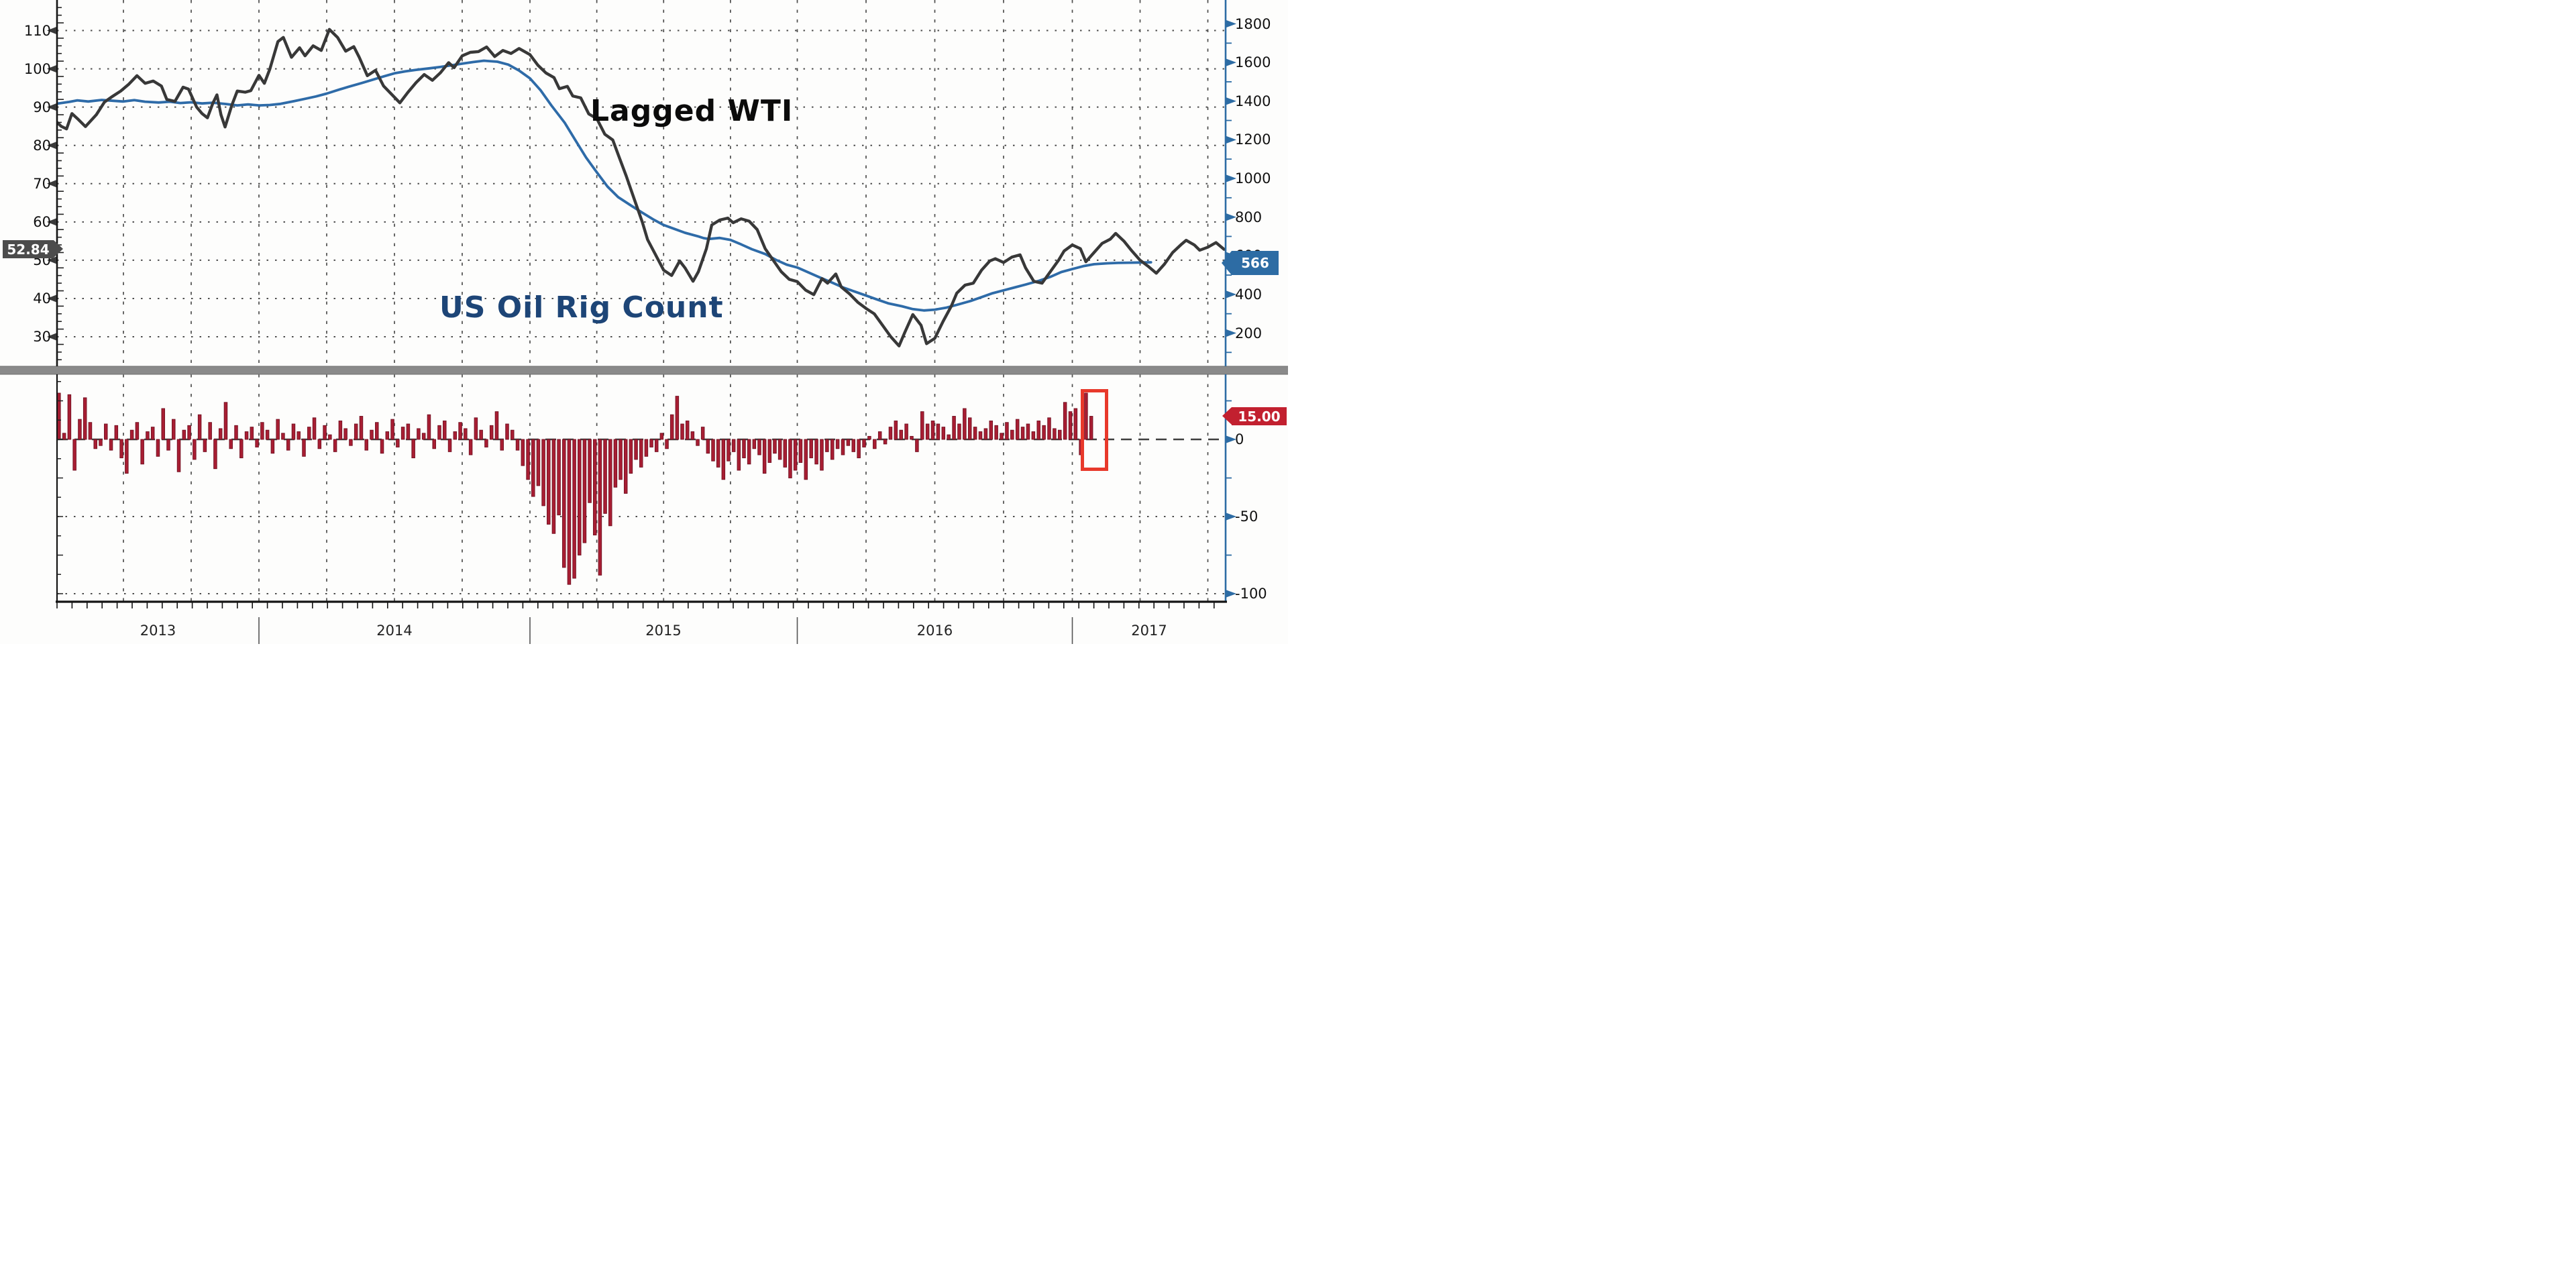  Describe the element at coordinates (1149, 631) in the screenshot. I see `year-label-2017: 2017` at that location.